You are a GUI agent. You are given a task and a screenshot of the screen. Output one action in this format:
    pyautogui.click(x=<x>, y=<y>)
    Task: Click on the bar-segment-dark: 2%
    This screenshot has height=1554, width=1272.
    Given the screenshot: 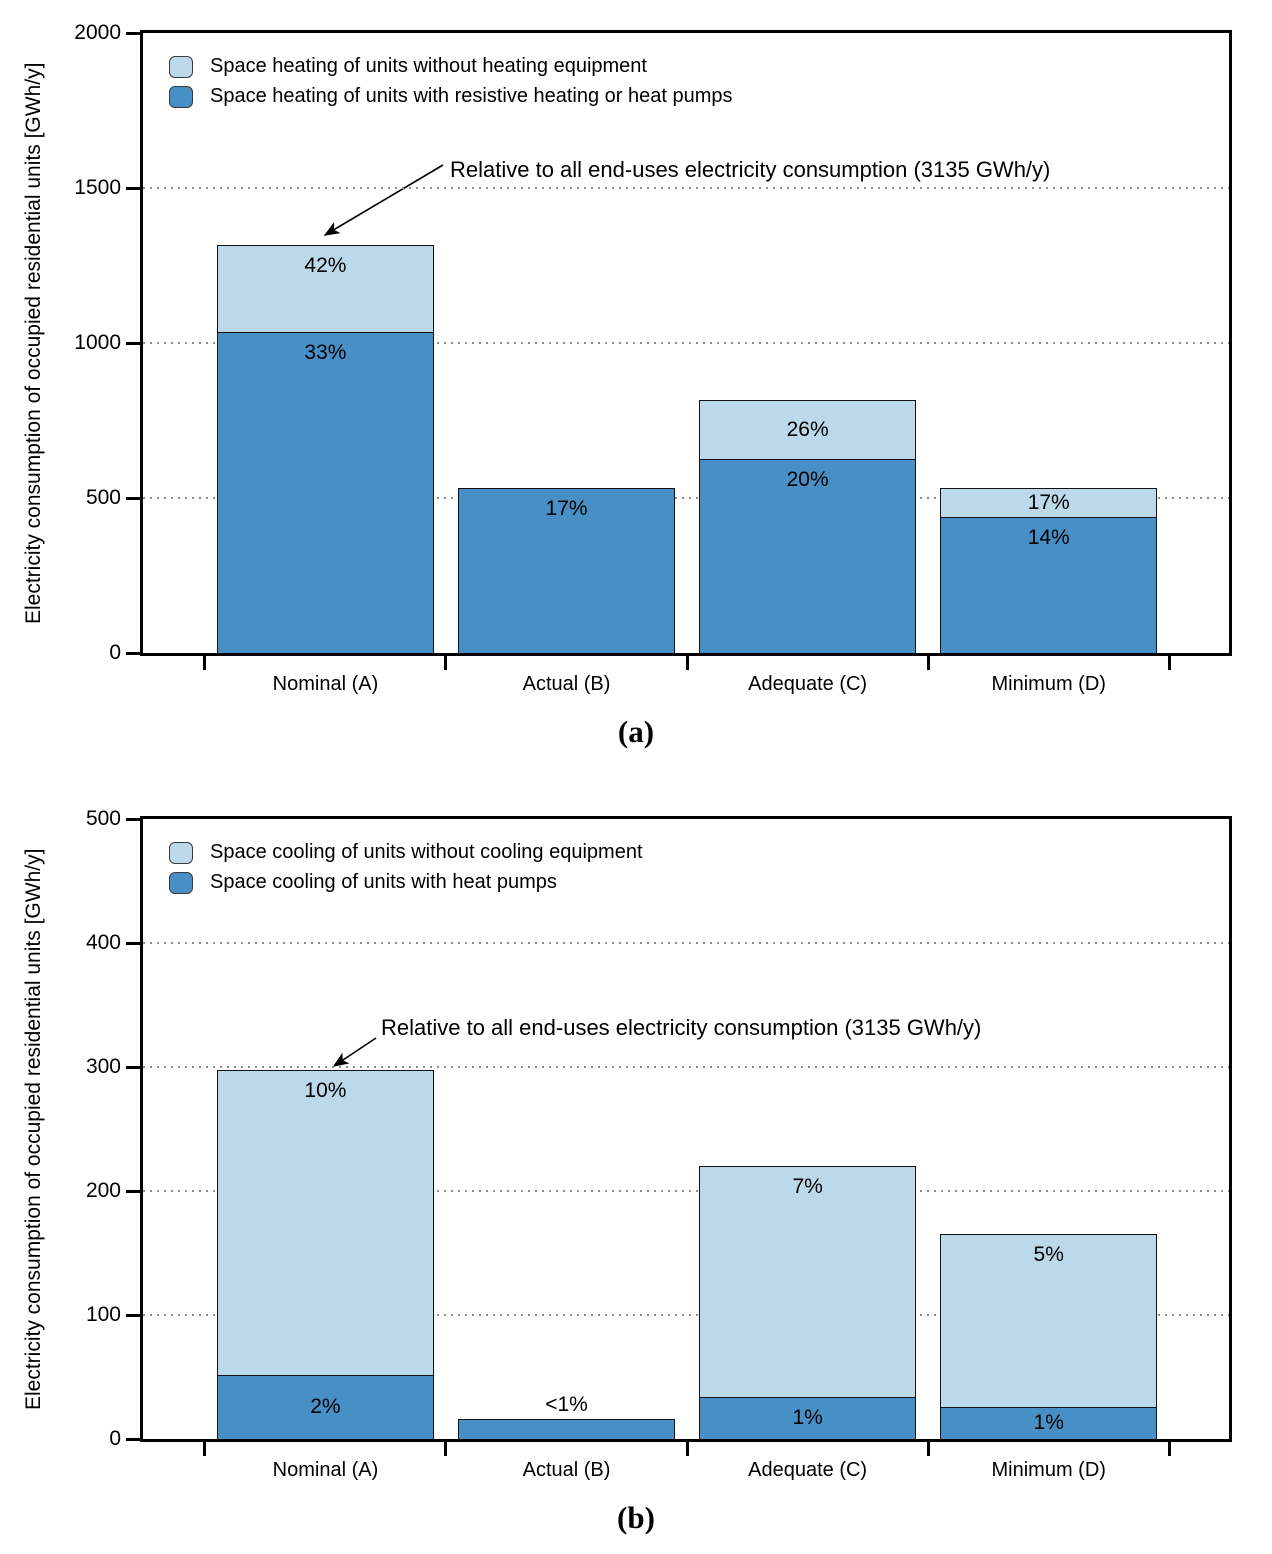 What is the action you would take?
    pyautogui.click(x=325, y=1406)
    